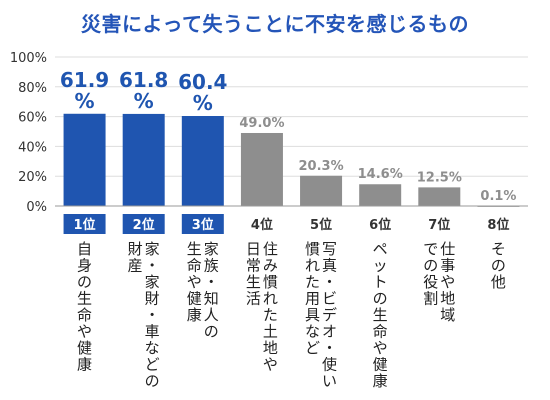 The image size is (550, 400). Describe the element at coordinates (329, 381) in the screenshot. I see `category-label-char: い` at that location.